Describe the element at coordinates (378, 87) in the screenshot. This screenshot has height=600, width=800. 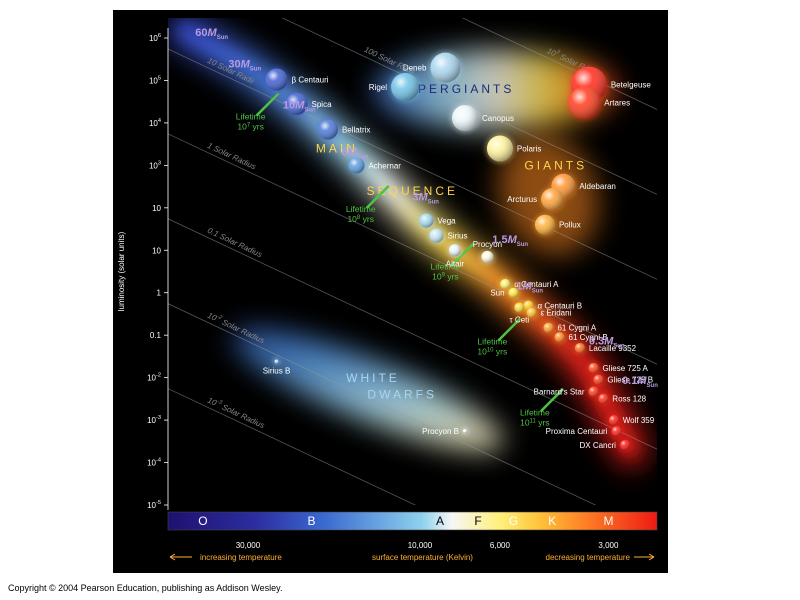
I see `star-label: Rigel` at that location.